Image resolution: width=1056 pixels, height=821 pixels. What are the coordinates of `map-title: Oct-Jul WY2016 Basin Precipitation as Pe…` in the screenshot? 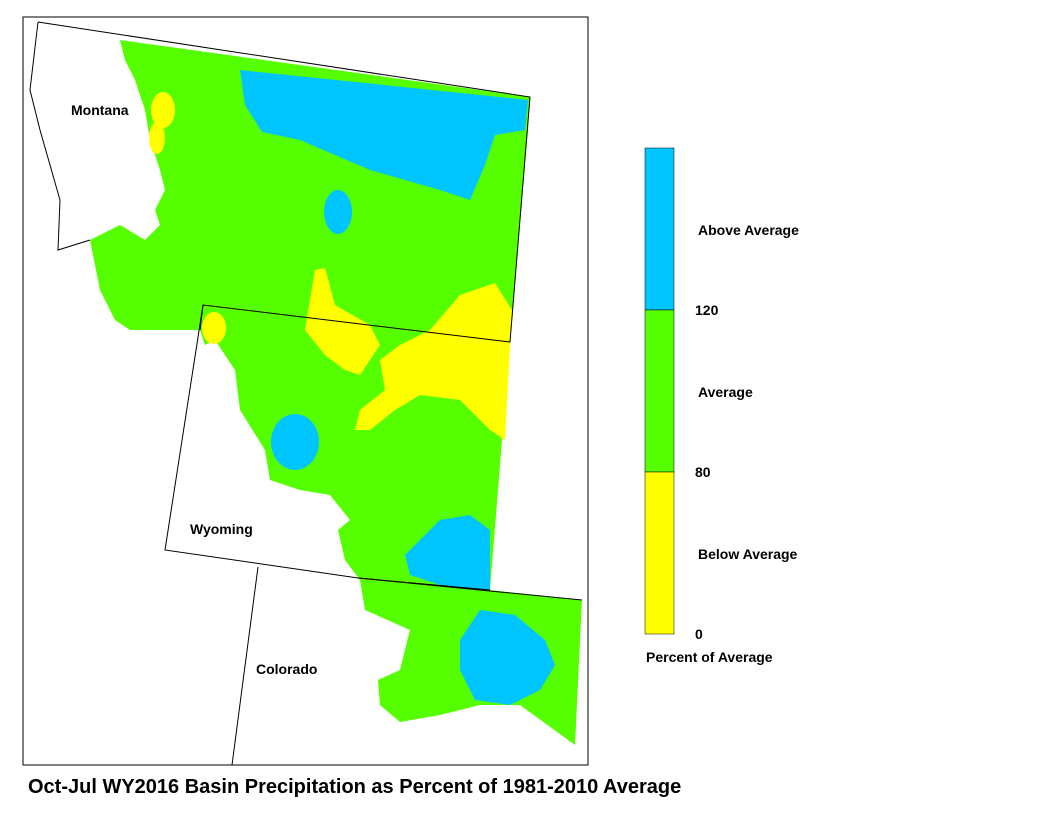 It's located at (354, 787).